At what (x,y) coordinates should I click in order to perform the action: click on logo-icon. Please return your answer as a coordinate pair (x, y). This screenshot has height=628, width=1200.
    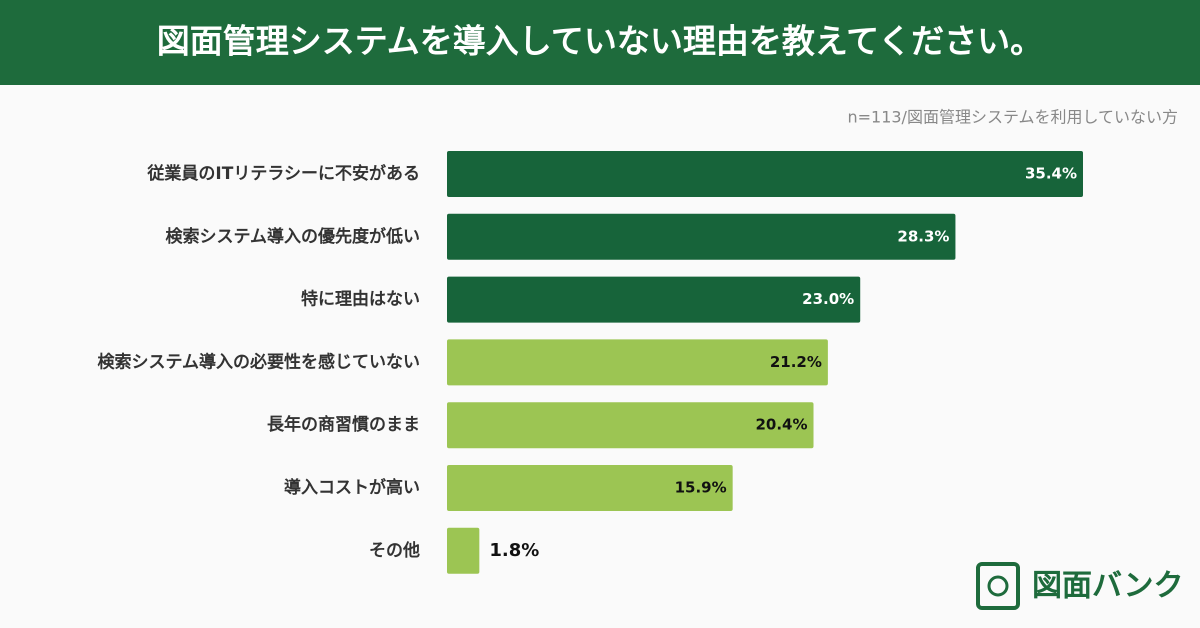
    Looking at the image, I should click on (998, 586).